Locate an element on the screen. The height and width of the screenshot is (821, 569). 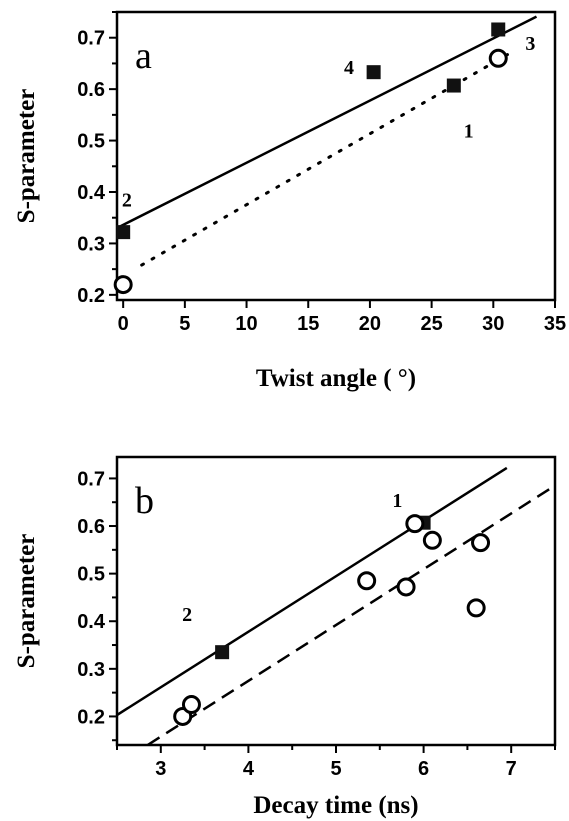
point-label: 4 is located at coordinates (349, 68).